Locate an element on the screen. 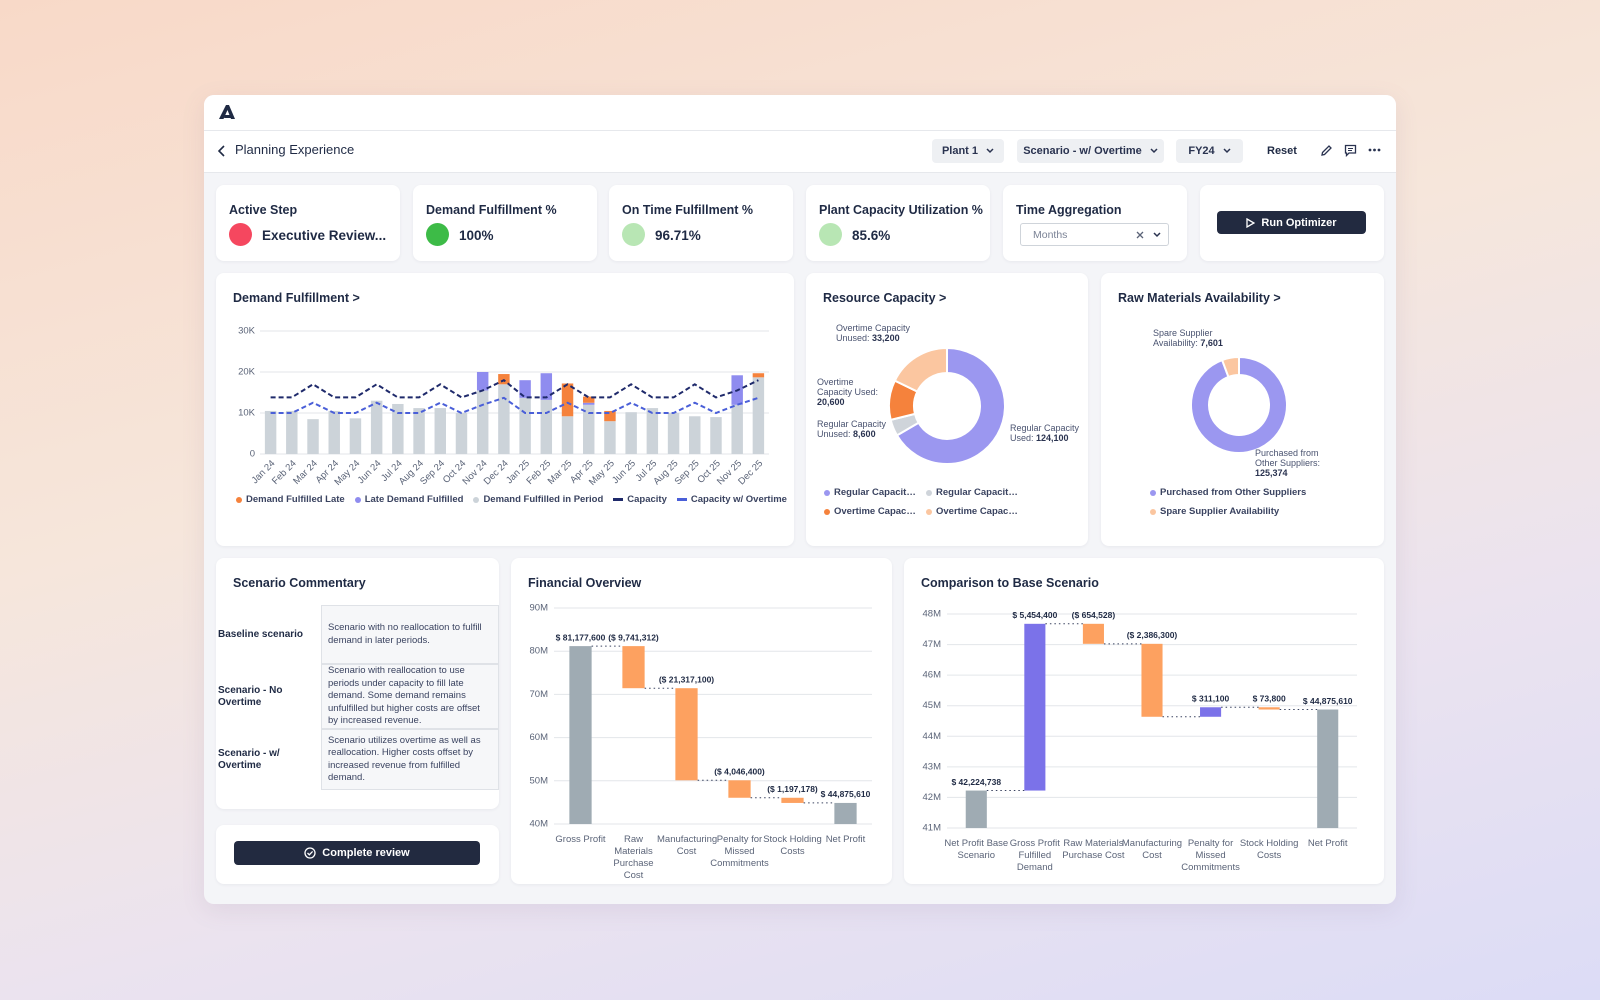 The height and width of the screenshot is (1000, 1600). back-icon is located at coordinates (222, 151).